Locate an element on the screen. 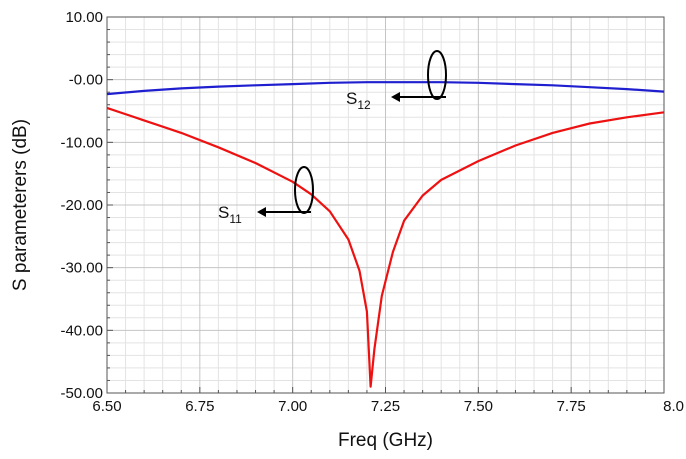 The width and height of the screenshot is (686, 459). y-tick-labels: 10.00 -0.00 -10.00 -20.00 -30.00 -40.00 -50.00 is located at coordinates (81, 205).